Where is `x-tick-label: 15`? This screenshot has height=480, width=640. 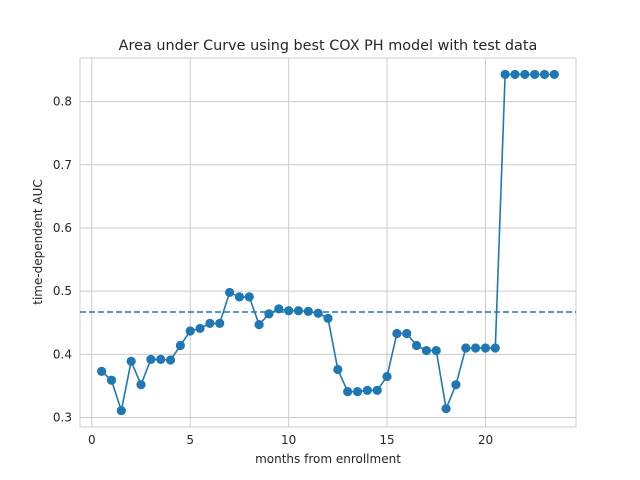
x-tick-label: 15 is located at coordinates (386, 440).